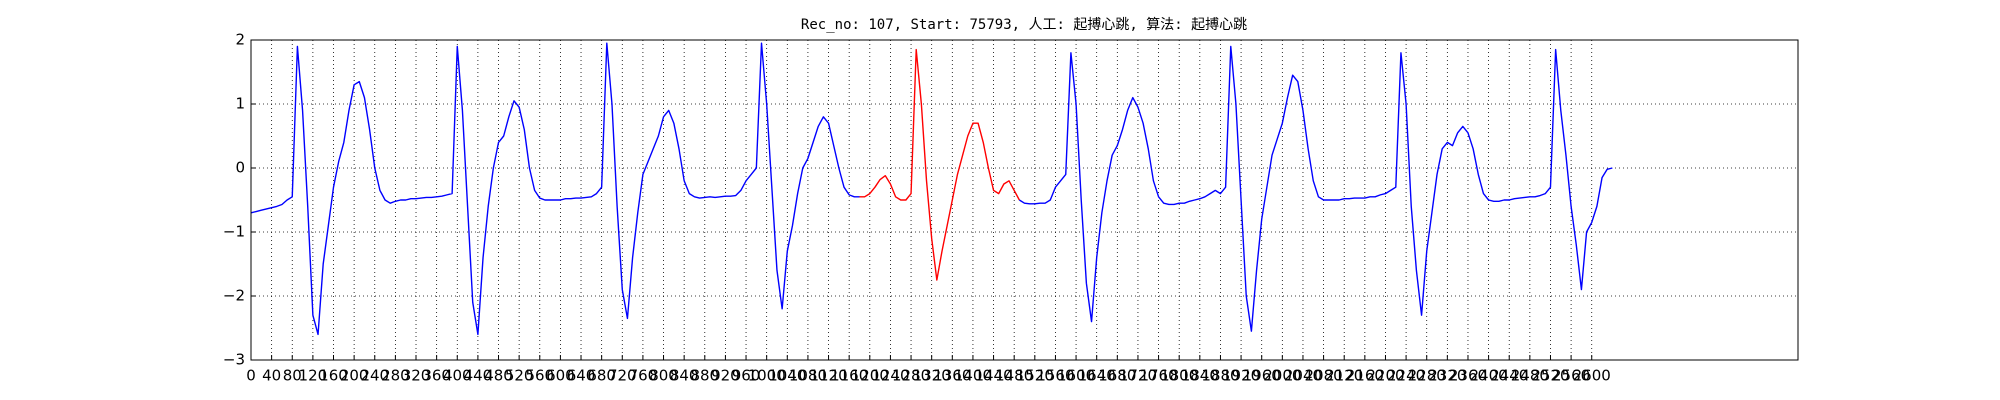 The image size is (2000, 400). What do you see at coordinates (932, 376) in the screenshot?
I see `x-tick-label: 1320` at bounding box center [932, 376].